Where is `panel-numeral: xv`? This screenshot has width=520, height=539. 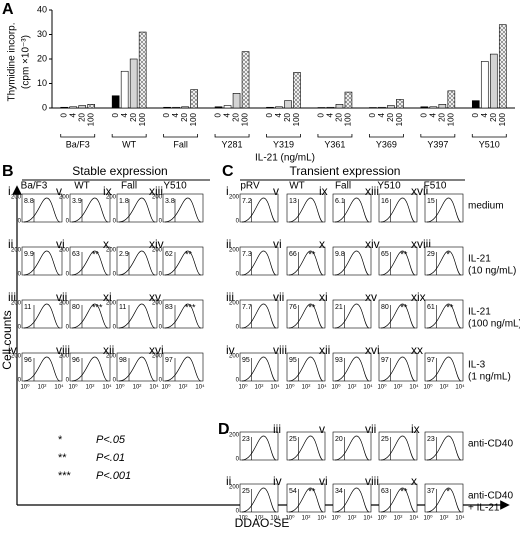
panel-numeral: xv is located at coordinates (155, 297).